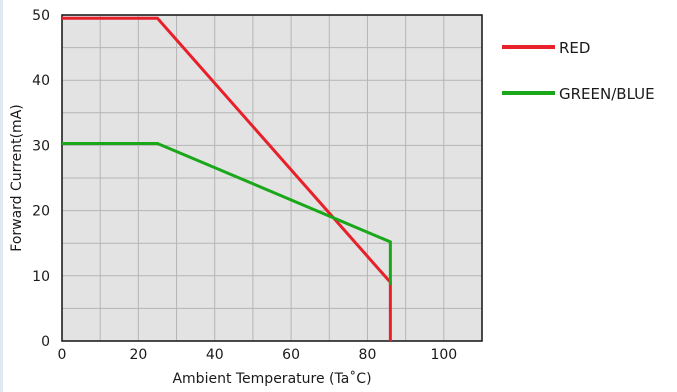 The image size is (677, 392). I want to click on y-tick-label: 10, so click(41, 277).